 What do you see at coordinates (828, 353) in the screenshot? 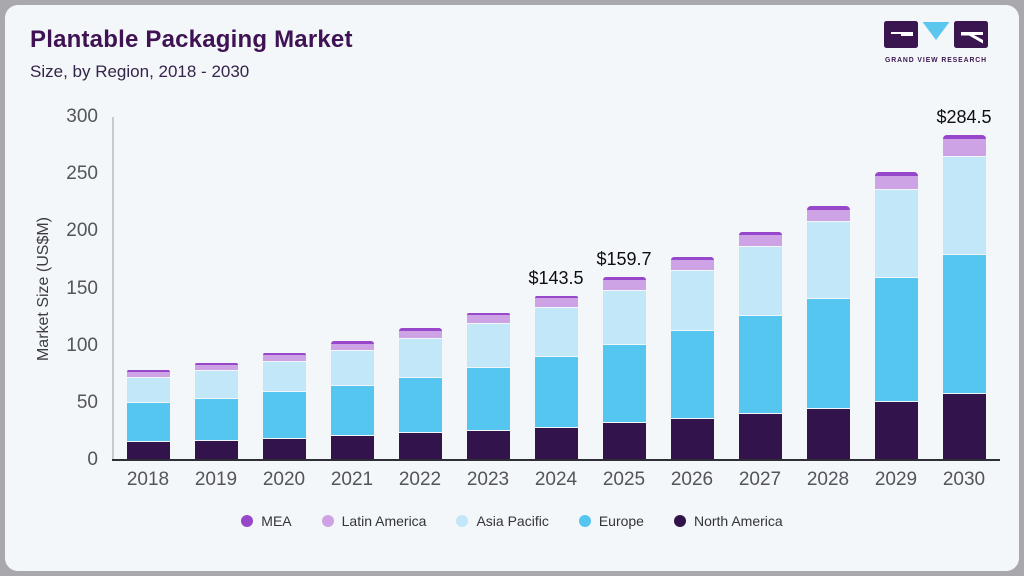
I see `bar-2028-europe` at bounding box center [828, 353].